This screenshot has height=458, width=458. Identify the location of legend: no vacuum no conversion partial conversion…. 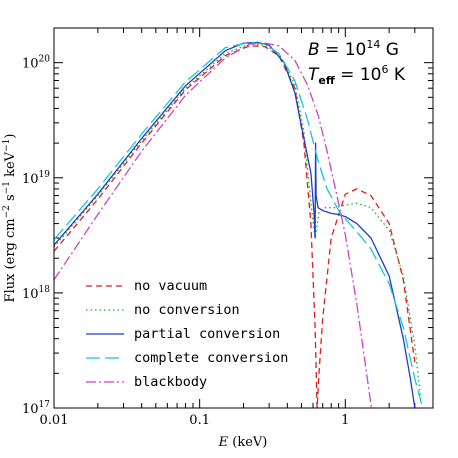
(187, 334).